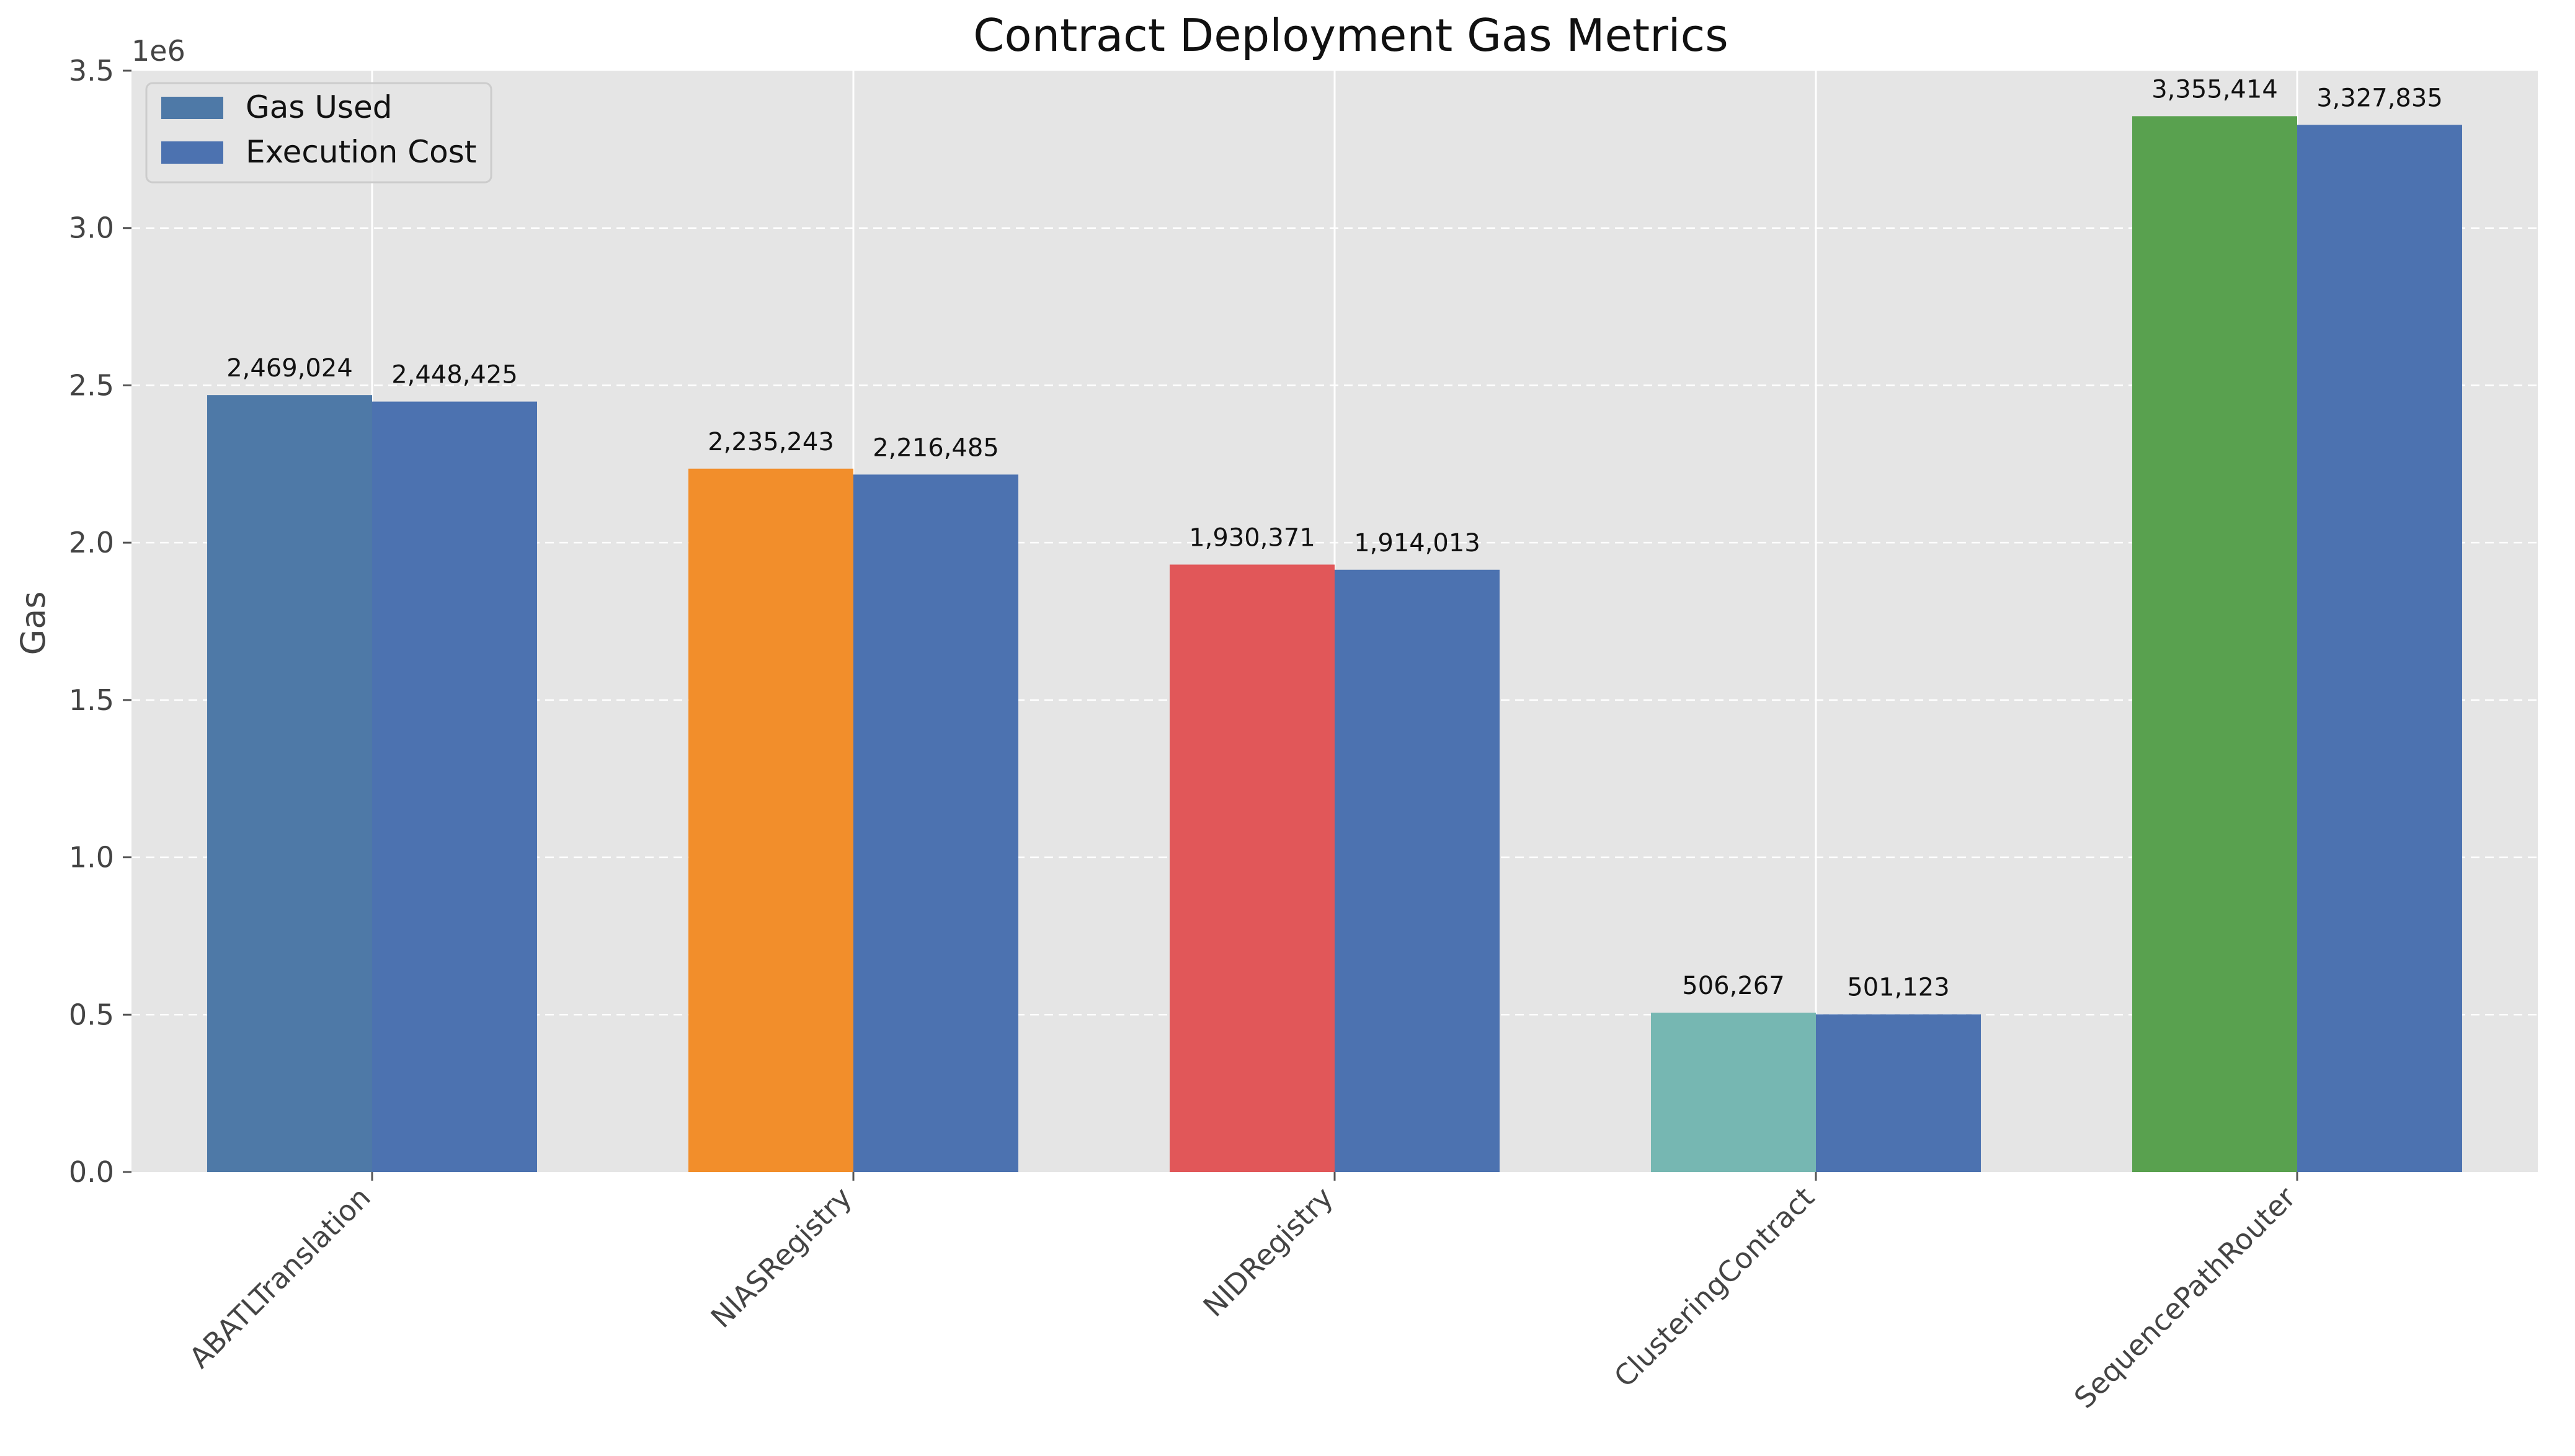  What do you see at coordinates (2185, 1298) in the screenshot?
I see `x-tick-label: SequencePathRouter` at bounding box center [2185, 1298].